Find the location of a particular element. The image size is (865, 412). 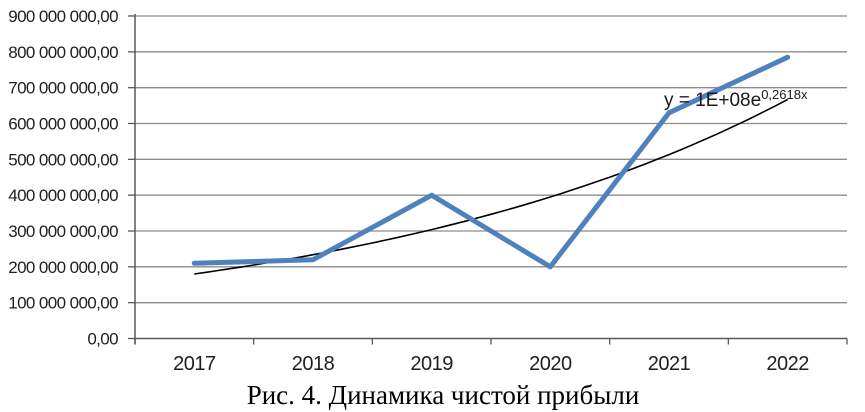

x-axis-tick-label: 2022 is located at coordinates (787, 364).